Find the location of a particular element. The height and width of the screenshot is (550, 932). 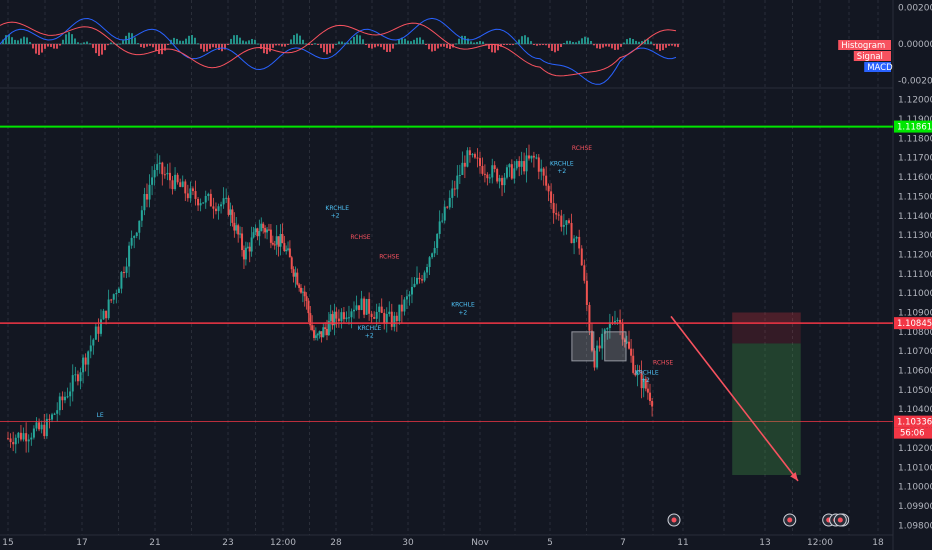

time-xtick: 7 is located at coordinates (623, 543).